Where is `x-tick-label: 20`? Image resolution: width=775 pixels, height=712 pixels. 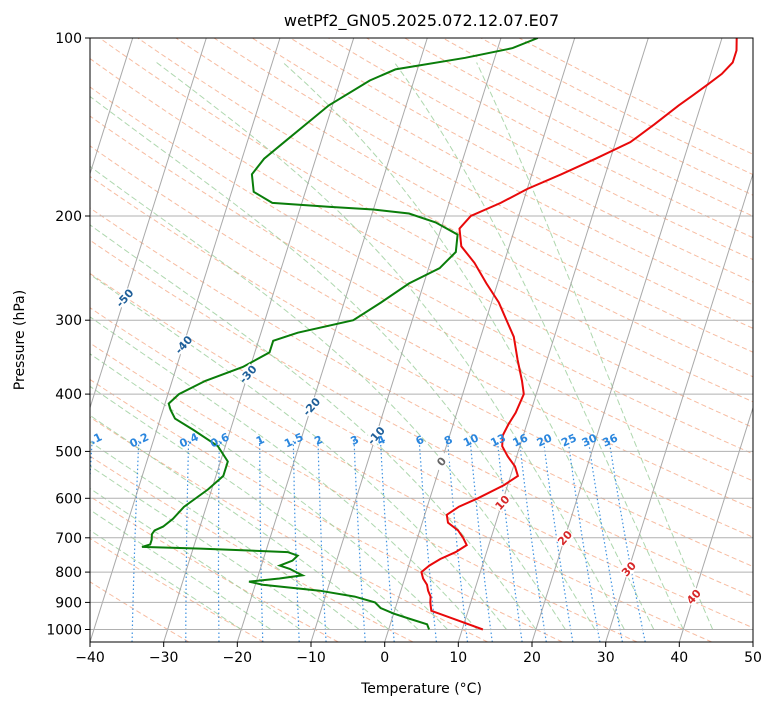
x-tick-label: 20 is located at coordinates (532, 658).